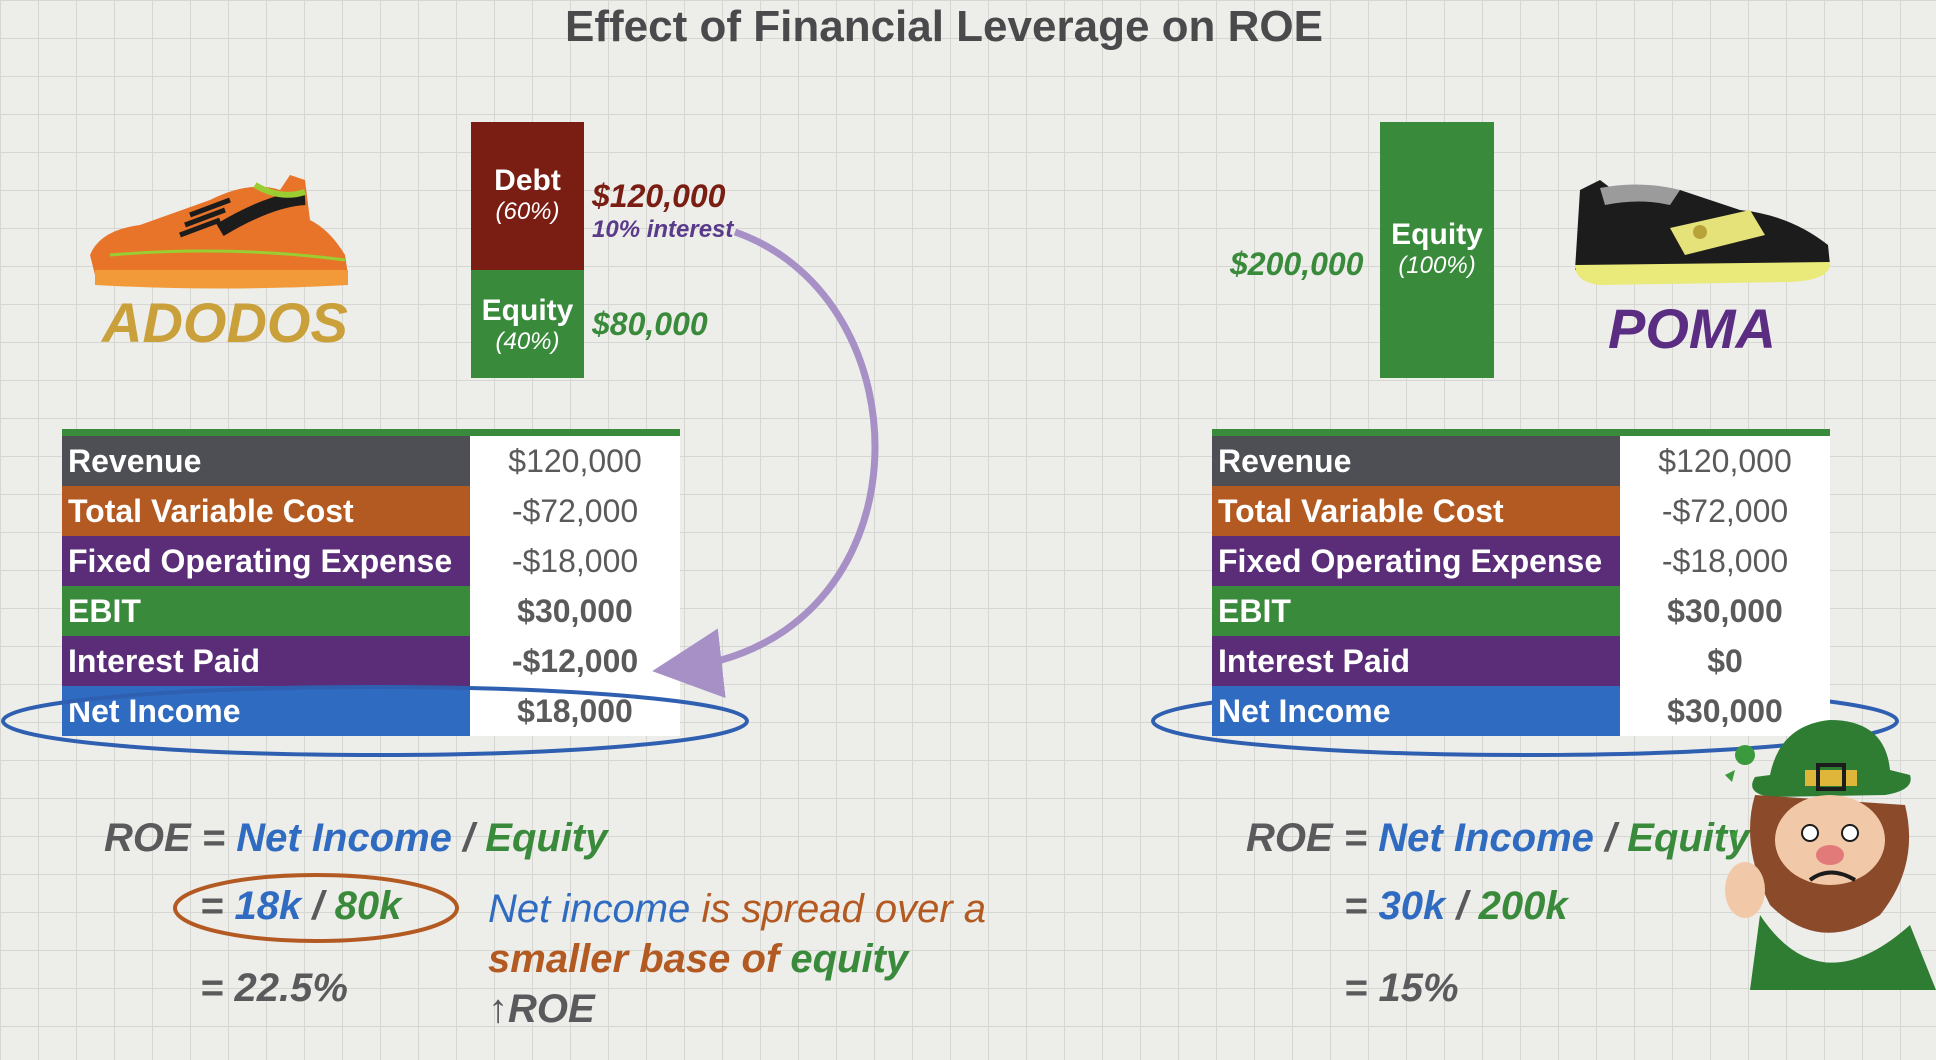 The width and height of the screenshot is (1936, 1060). Describe the element at coordinates (634, 959) in the screenshot. I see `explain-smaller-base: smaller base of` at that location.